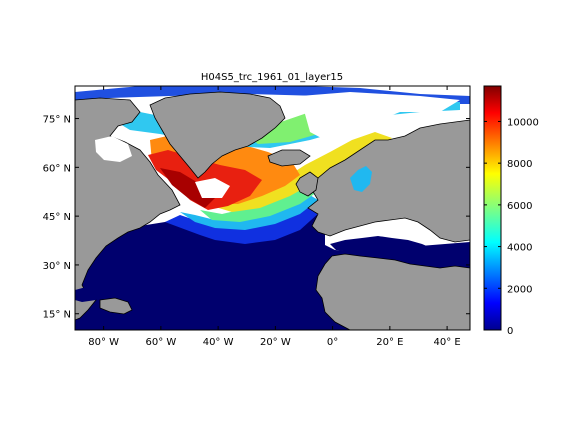  What do you see at coordinates (57, 315) in the screenshot?
I see `lat-tick-label: 15° N` at bounding box center [57, 315].